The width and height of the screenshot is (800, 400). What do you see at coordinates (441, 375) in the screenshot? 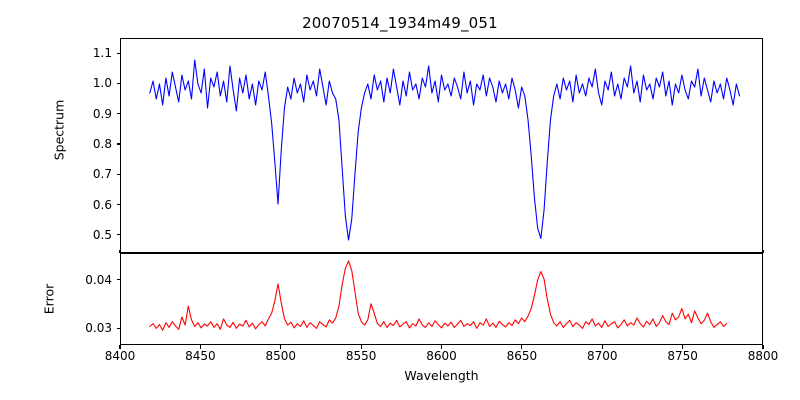
I see `x-axis-label: Wavelength` at bounding box center [441, 375].